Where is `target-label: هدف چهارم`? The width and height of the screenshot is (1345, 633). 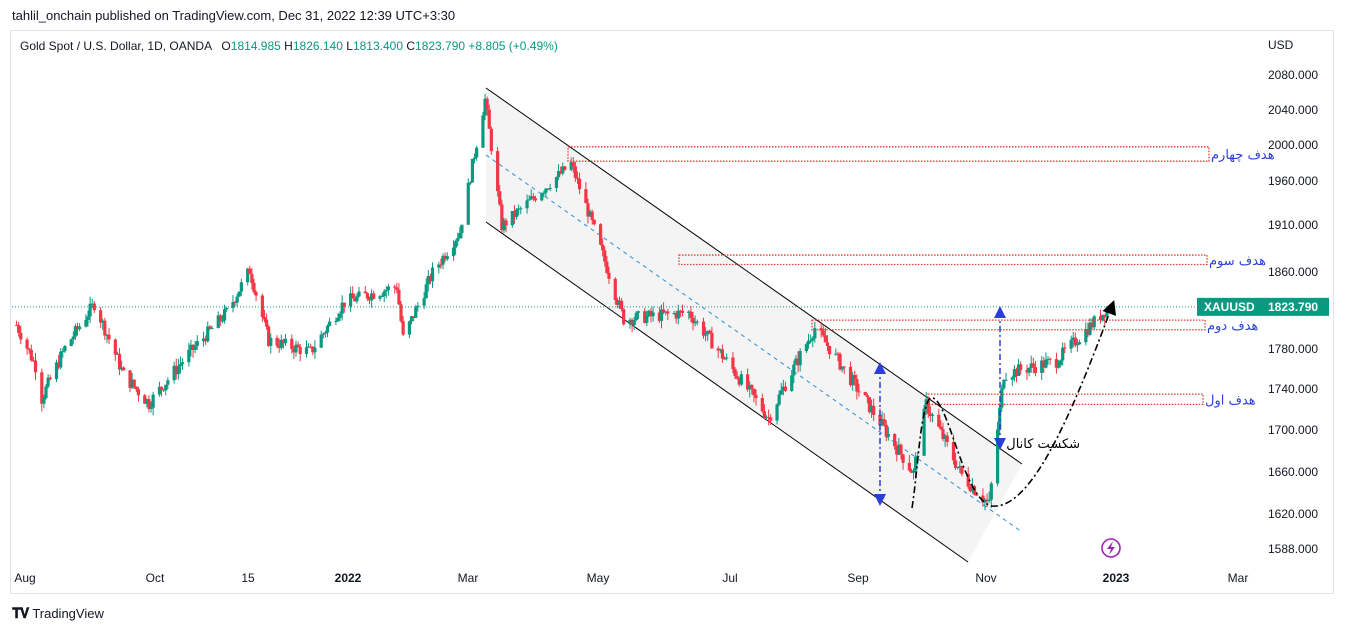 target-label: هدف چهارم is located at coordinates (1243, 155).